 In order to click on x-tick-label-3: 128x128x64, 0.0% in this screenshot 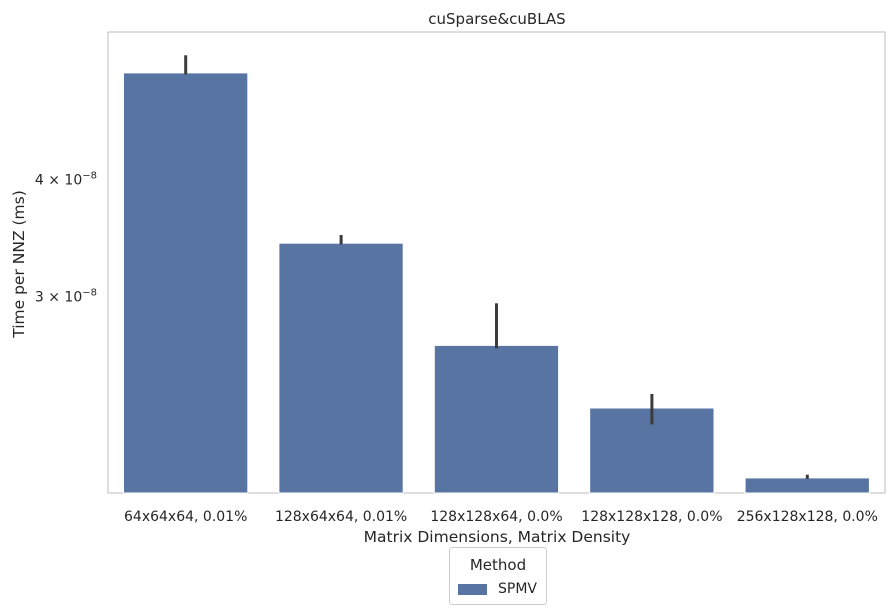, I will do `click(496, 517)`.